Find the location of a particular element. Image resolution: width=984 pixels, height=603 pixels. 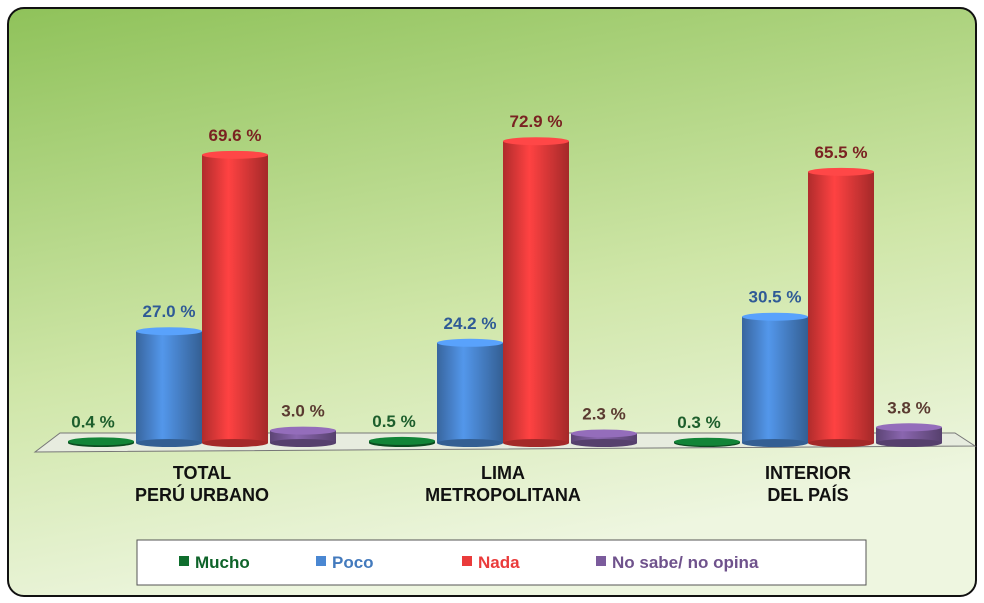

value-label: 27.0 % is located at coordinates (169, 311).